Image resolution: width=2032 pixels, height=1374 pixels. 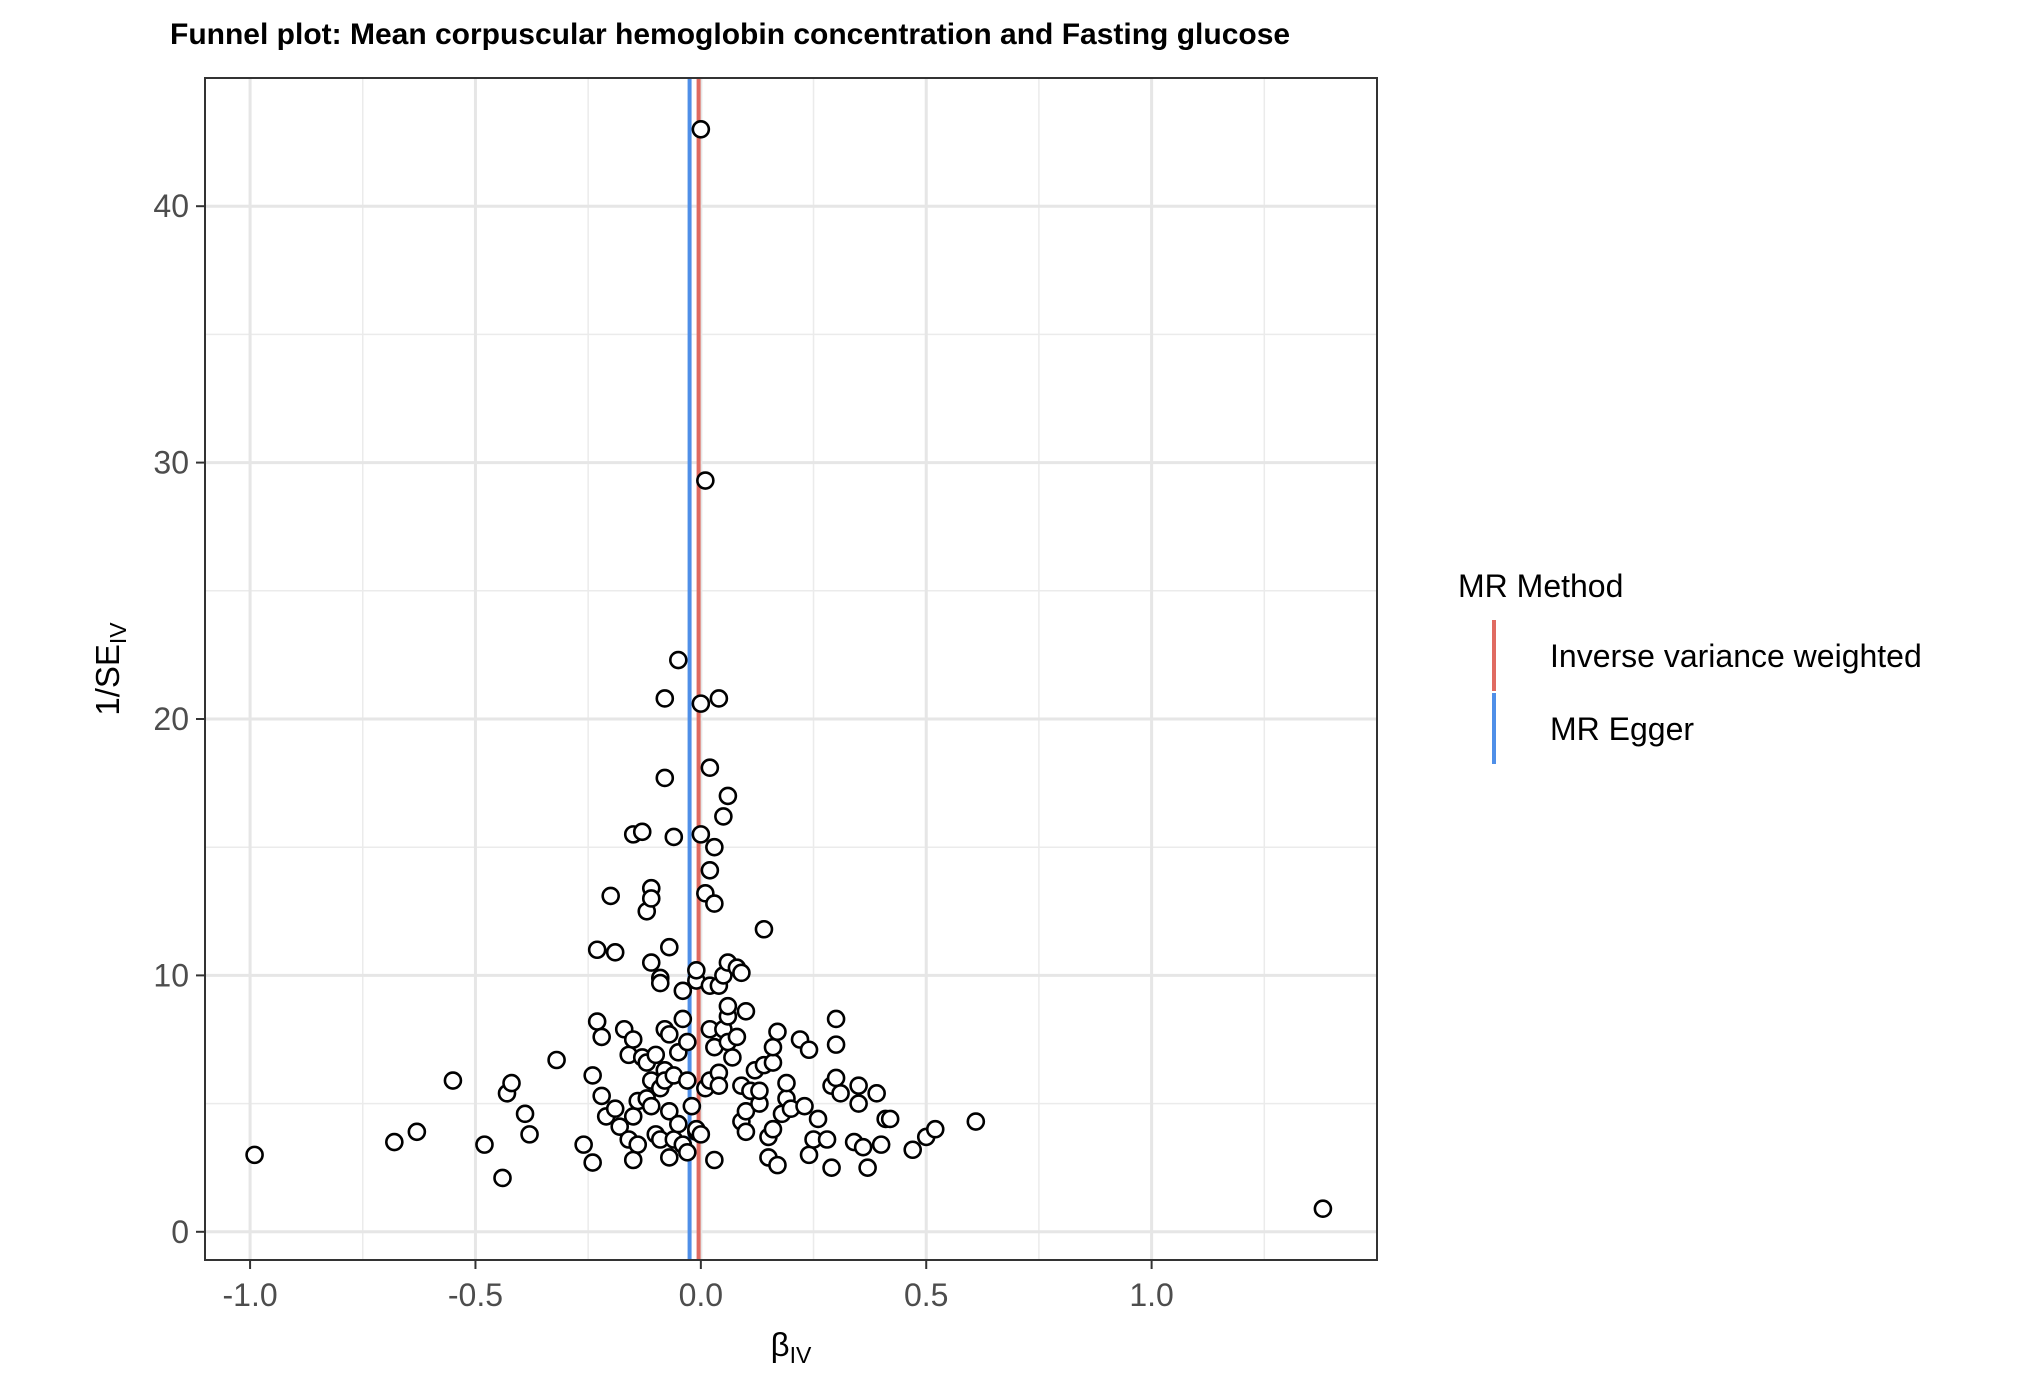 I want to click on x-tick-label: 0.5, so click(x=926, y=1295).